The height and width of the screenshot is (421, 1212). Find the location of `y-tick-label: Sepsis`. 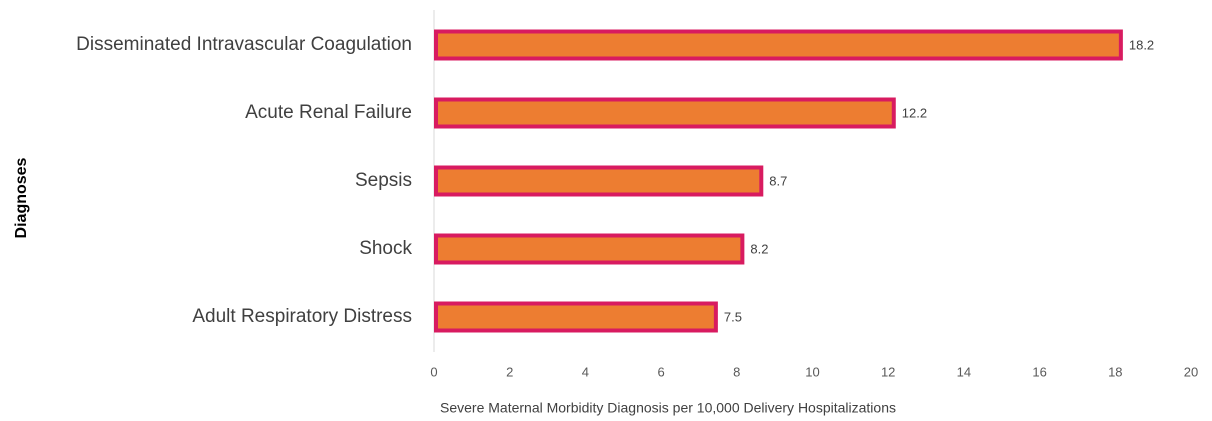

y-tick-label: Sepsis is located at coordinates (383, 180).